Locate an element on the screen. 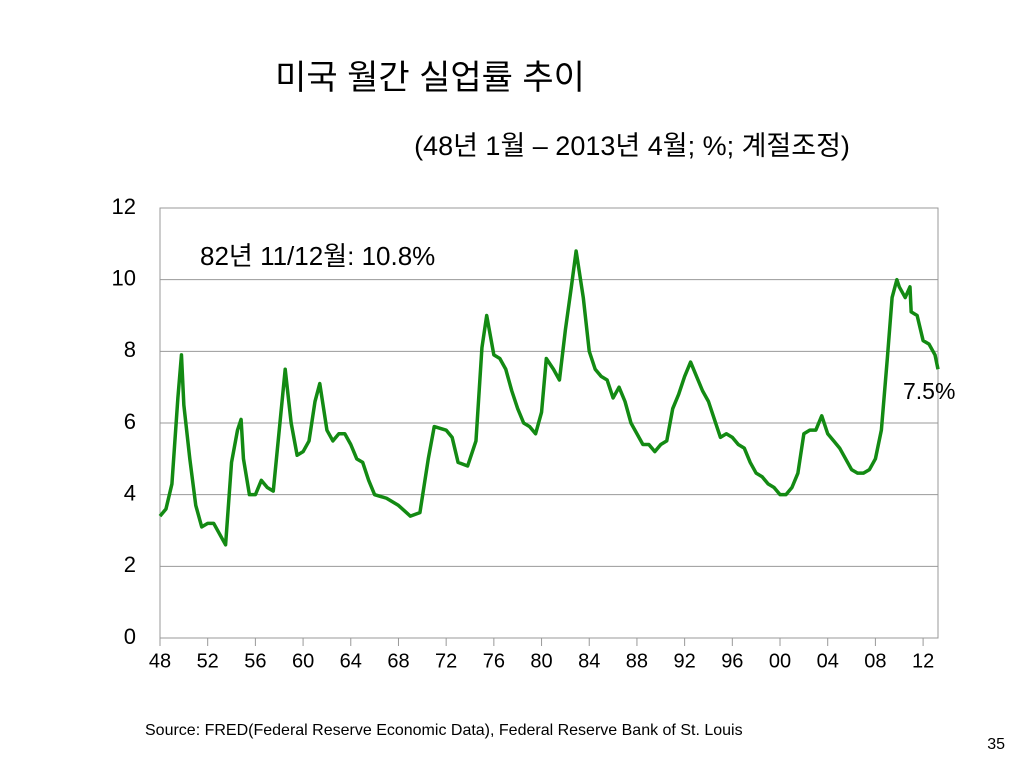 This screenshot has height=768, width=1024. y-tick-label: 10 is located at coordinates (124, 277).